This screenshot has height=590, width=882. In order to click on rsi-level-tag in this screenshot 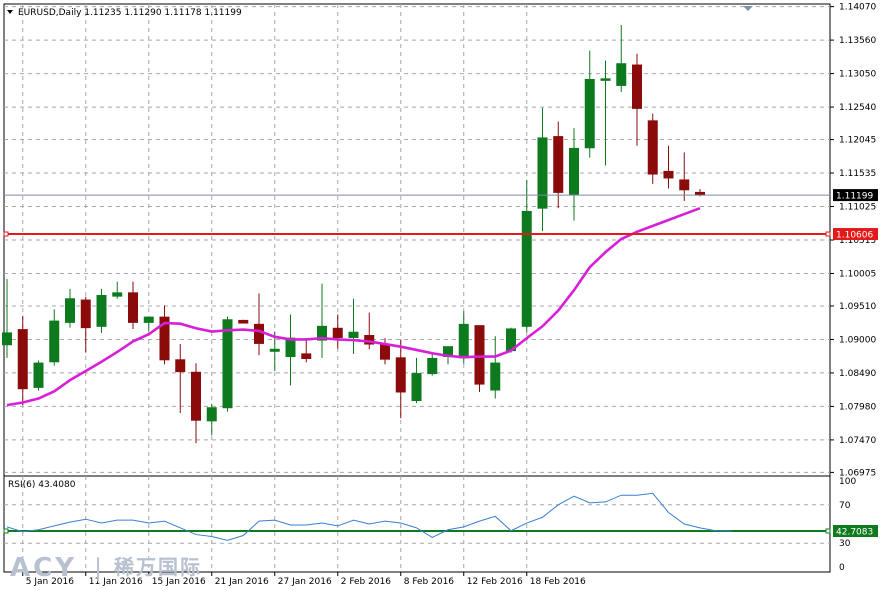, I will do `click(855, 531)`.